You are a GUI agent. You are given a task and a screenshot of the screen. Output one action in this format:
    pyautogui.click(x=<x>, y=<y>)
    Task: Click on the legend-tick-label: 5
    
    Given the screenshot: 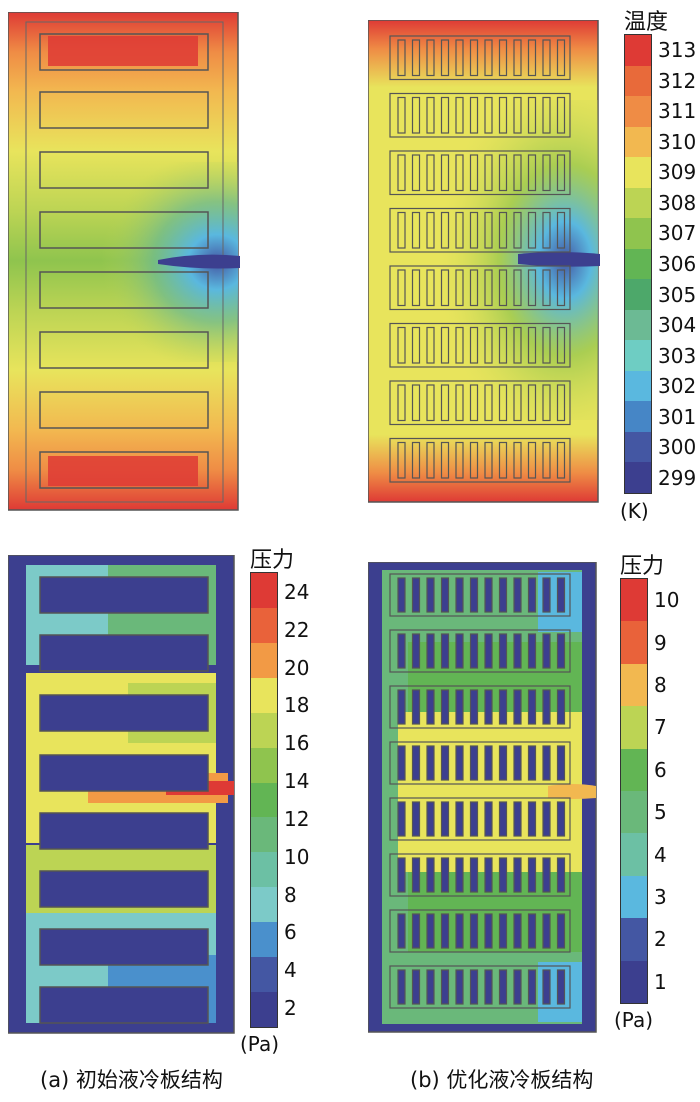 What is the action you would take?
    pyautogui.click(x=660, y=812)
    